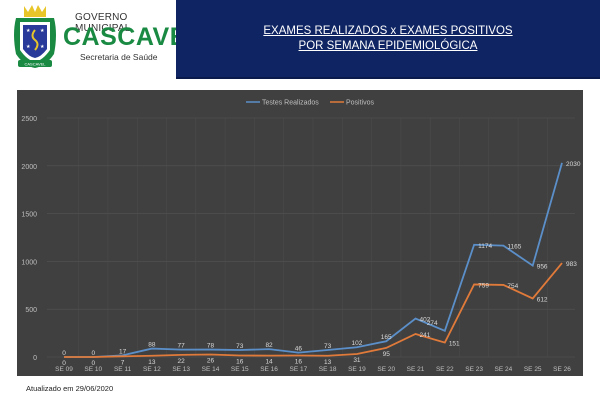  Describe the element at coordinates (211, 361) in the screenshot. I see `data-label: 26` at that location.